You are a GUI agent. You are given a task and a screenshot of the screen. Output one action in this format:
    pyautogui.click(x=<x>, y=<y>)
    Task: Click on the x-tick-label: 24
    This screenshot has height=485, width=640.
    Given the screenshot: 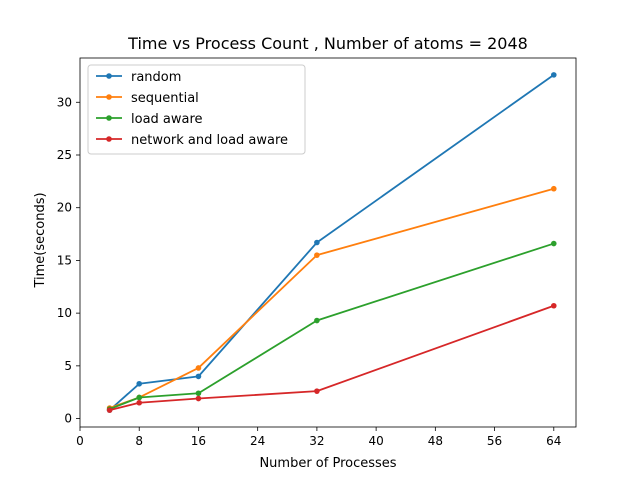 What is the action you would take?
    pyautogui.click(x=257, y=441)
    